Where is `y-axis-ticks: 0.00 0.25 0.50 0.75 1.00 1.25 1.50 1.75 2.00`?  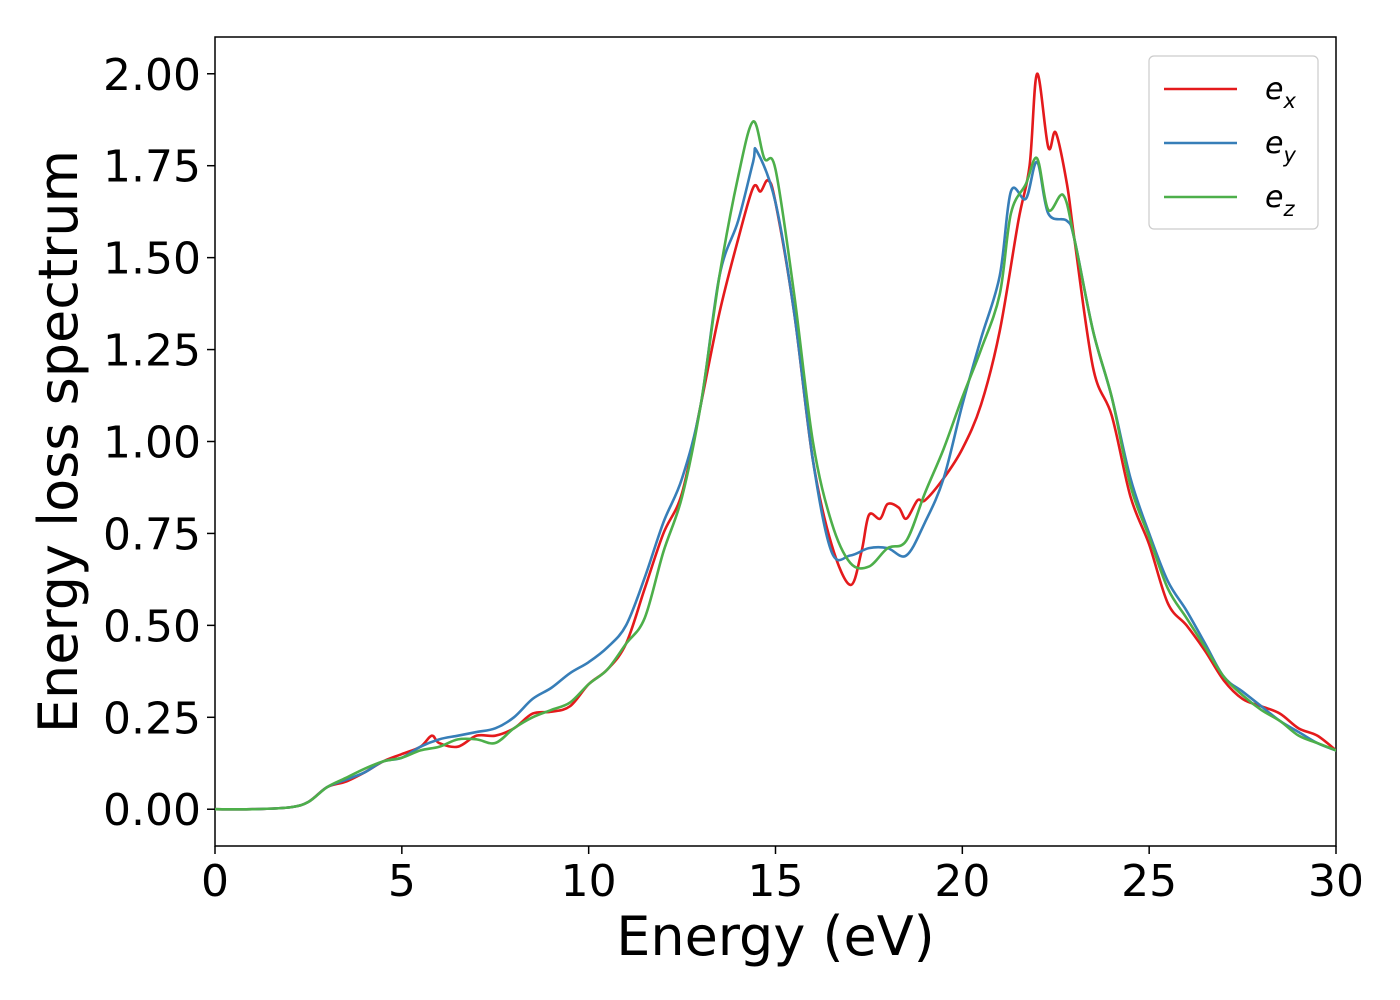
y-axis-ticks: 0.00 0.25 0.50 0.75 1.00 1.25 1.50 1.75 2.00 is located at coordinates (159, 443).